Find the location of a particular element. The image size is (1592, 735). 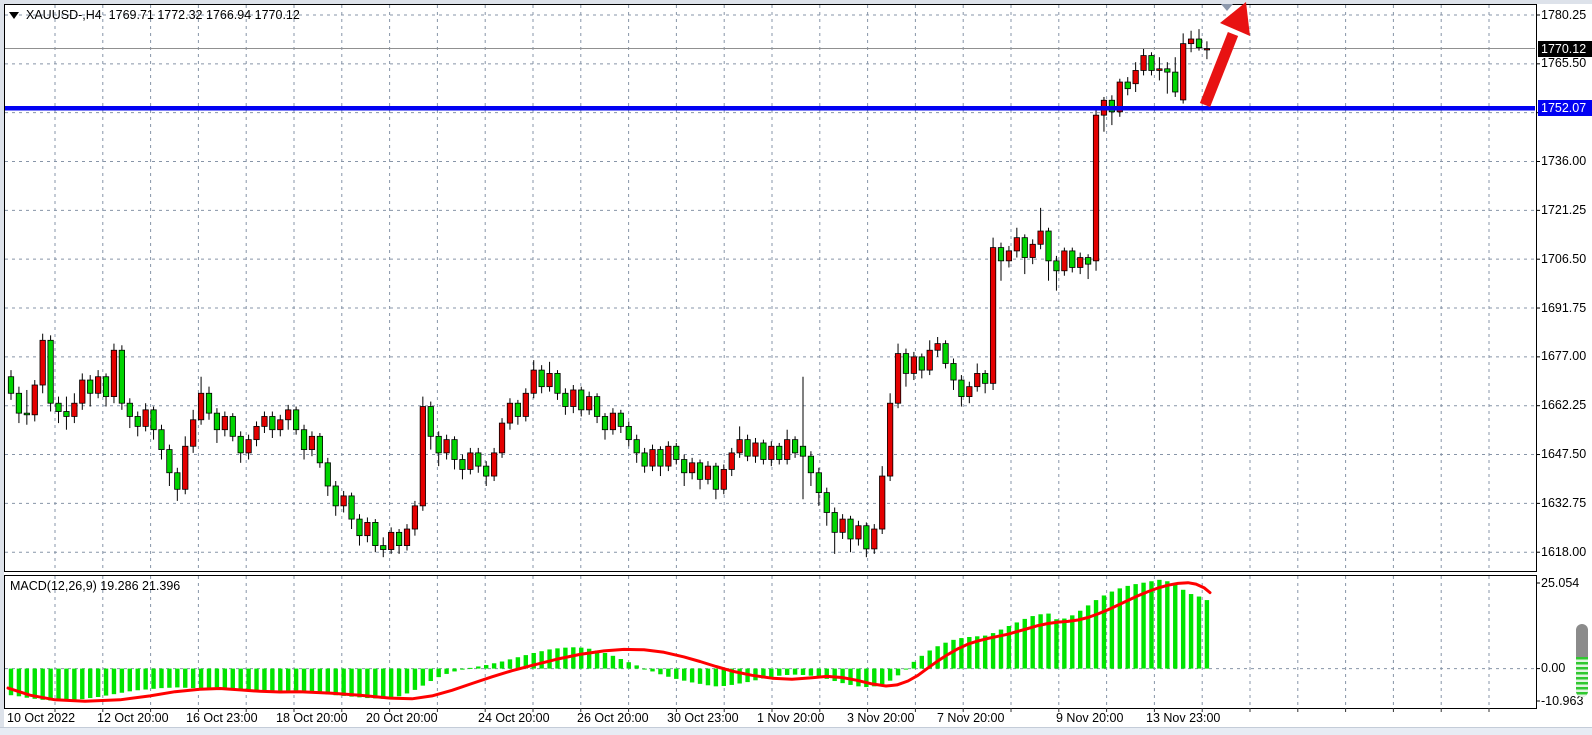

price-axis-label: 1618.00 is located at coordinates (1564, 551).